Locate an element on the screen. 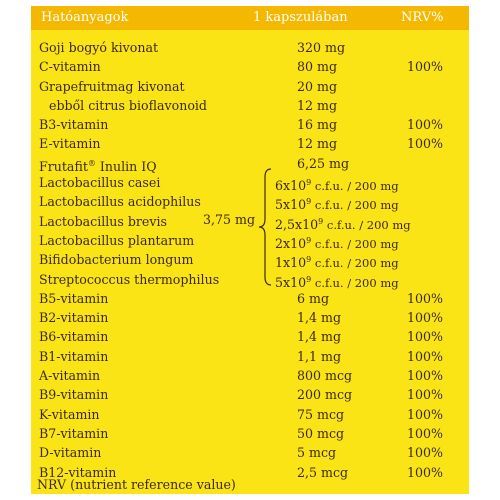 Image resolution: width=500 pixels, height=500 pixels. ingredient-name: K-vitamin is located at coordinates (69, 414).